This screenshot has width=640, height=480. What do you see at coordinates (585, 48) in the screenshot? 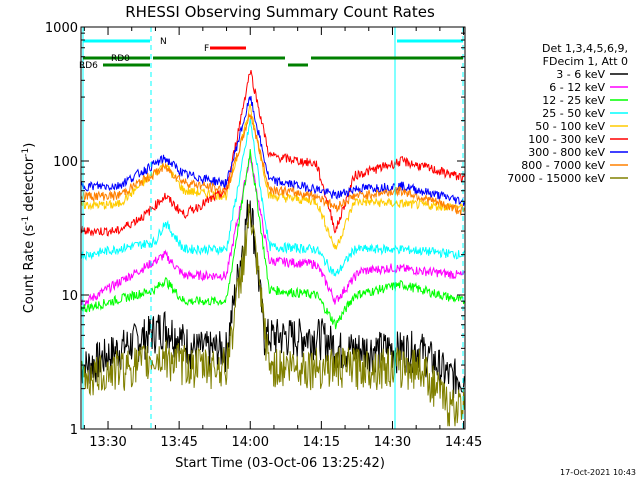
I see `legend-header-1: Det 1,3,4,5,6,9,` at bounding box center [585, 48].